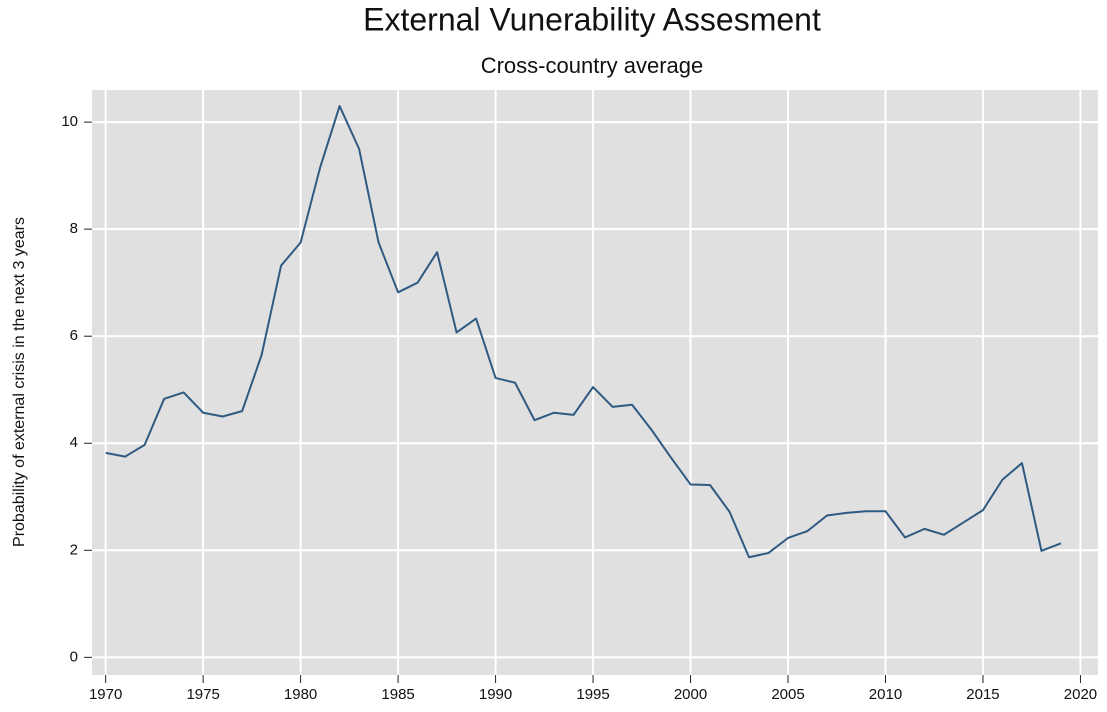 The image size is (1107, 712). I want to click on y-tick-label: 10, so click(69, 121).